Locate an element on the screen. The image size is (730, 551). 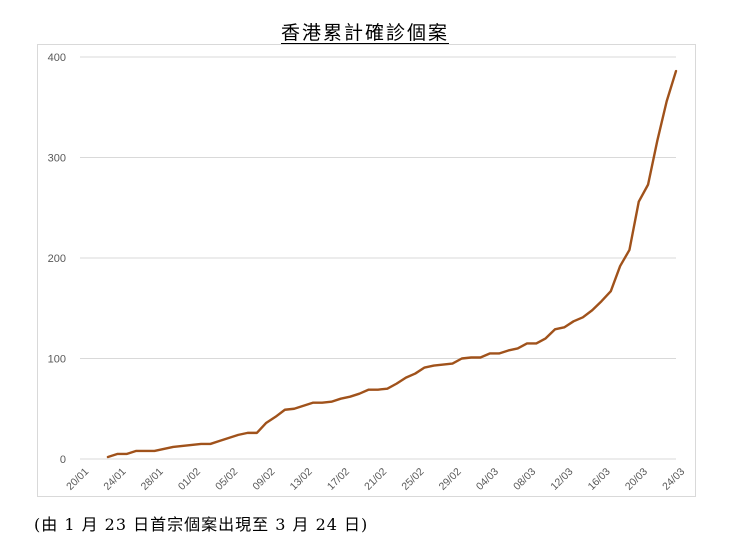
x-tick-label: 08/03 is located at coordinates (524, 479).